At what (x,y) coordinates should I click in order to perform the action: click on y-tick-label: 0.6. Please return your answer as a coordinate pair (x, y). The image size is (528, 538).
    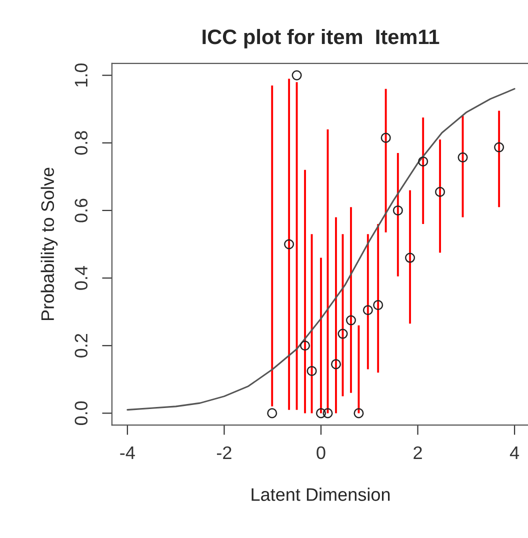
    Looking at the image, I should click on (81, 210).